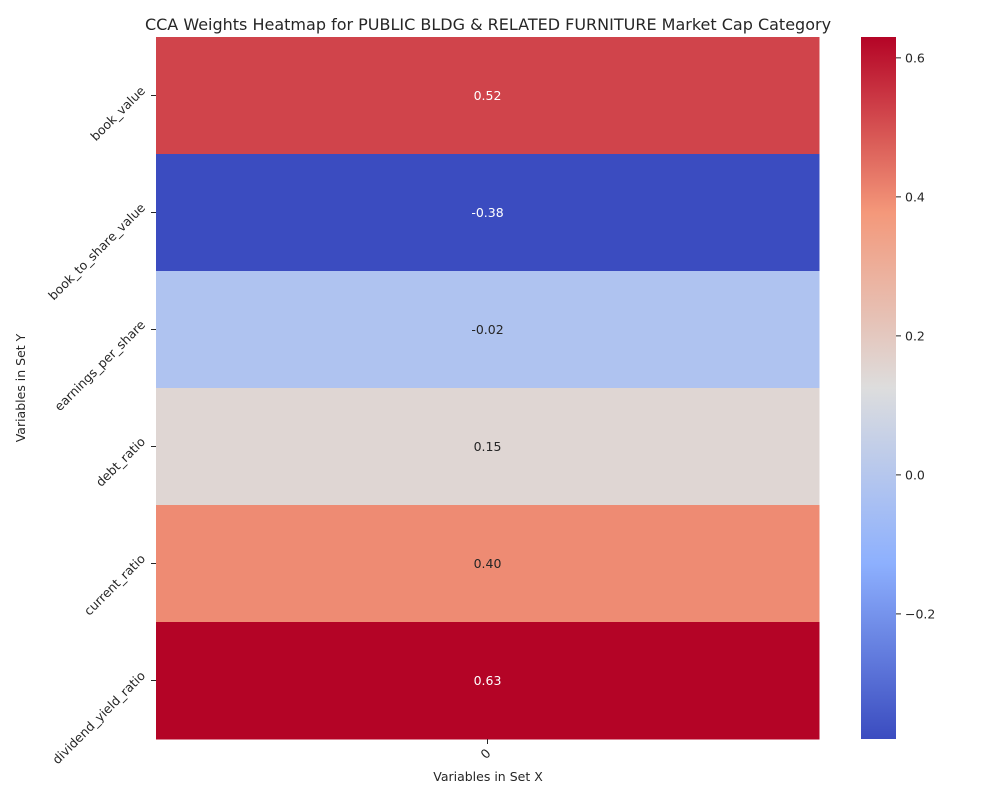 The image size is (1000, 804). Describe the element at coordinates (98, 717) in the screenshot. I see `y-tick-label: dividend_yield_ratio` at that location.